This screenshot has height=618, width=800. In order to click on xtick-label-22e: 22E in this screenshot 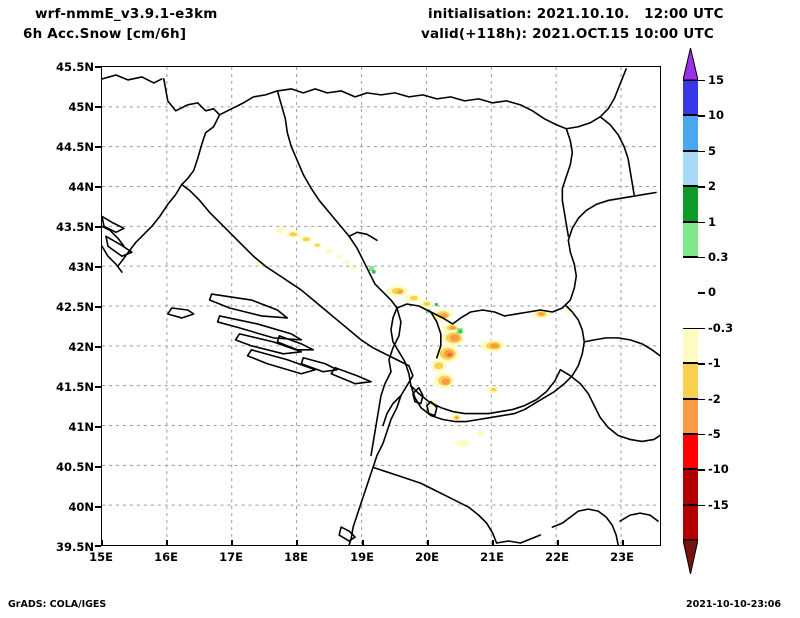, I will do `click(557, 557)`.